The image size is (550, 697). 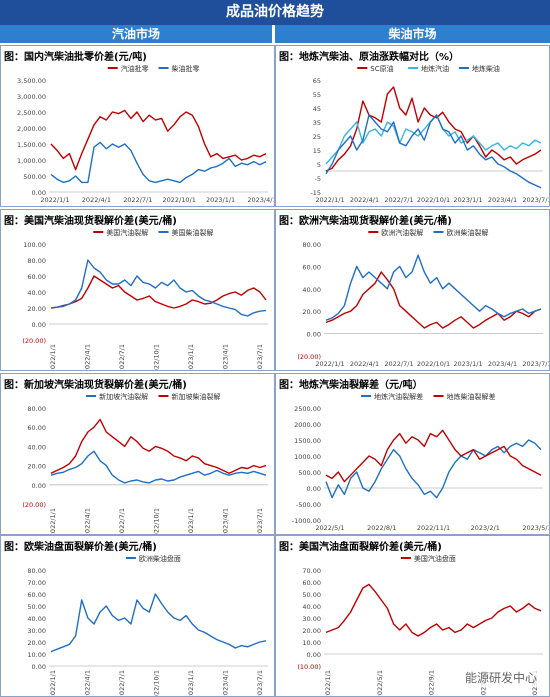 I want to click on legend-label: 欧洲汽油裂解, so click(x=402, y=232).